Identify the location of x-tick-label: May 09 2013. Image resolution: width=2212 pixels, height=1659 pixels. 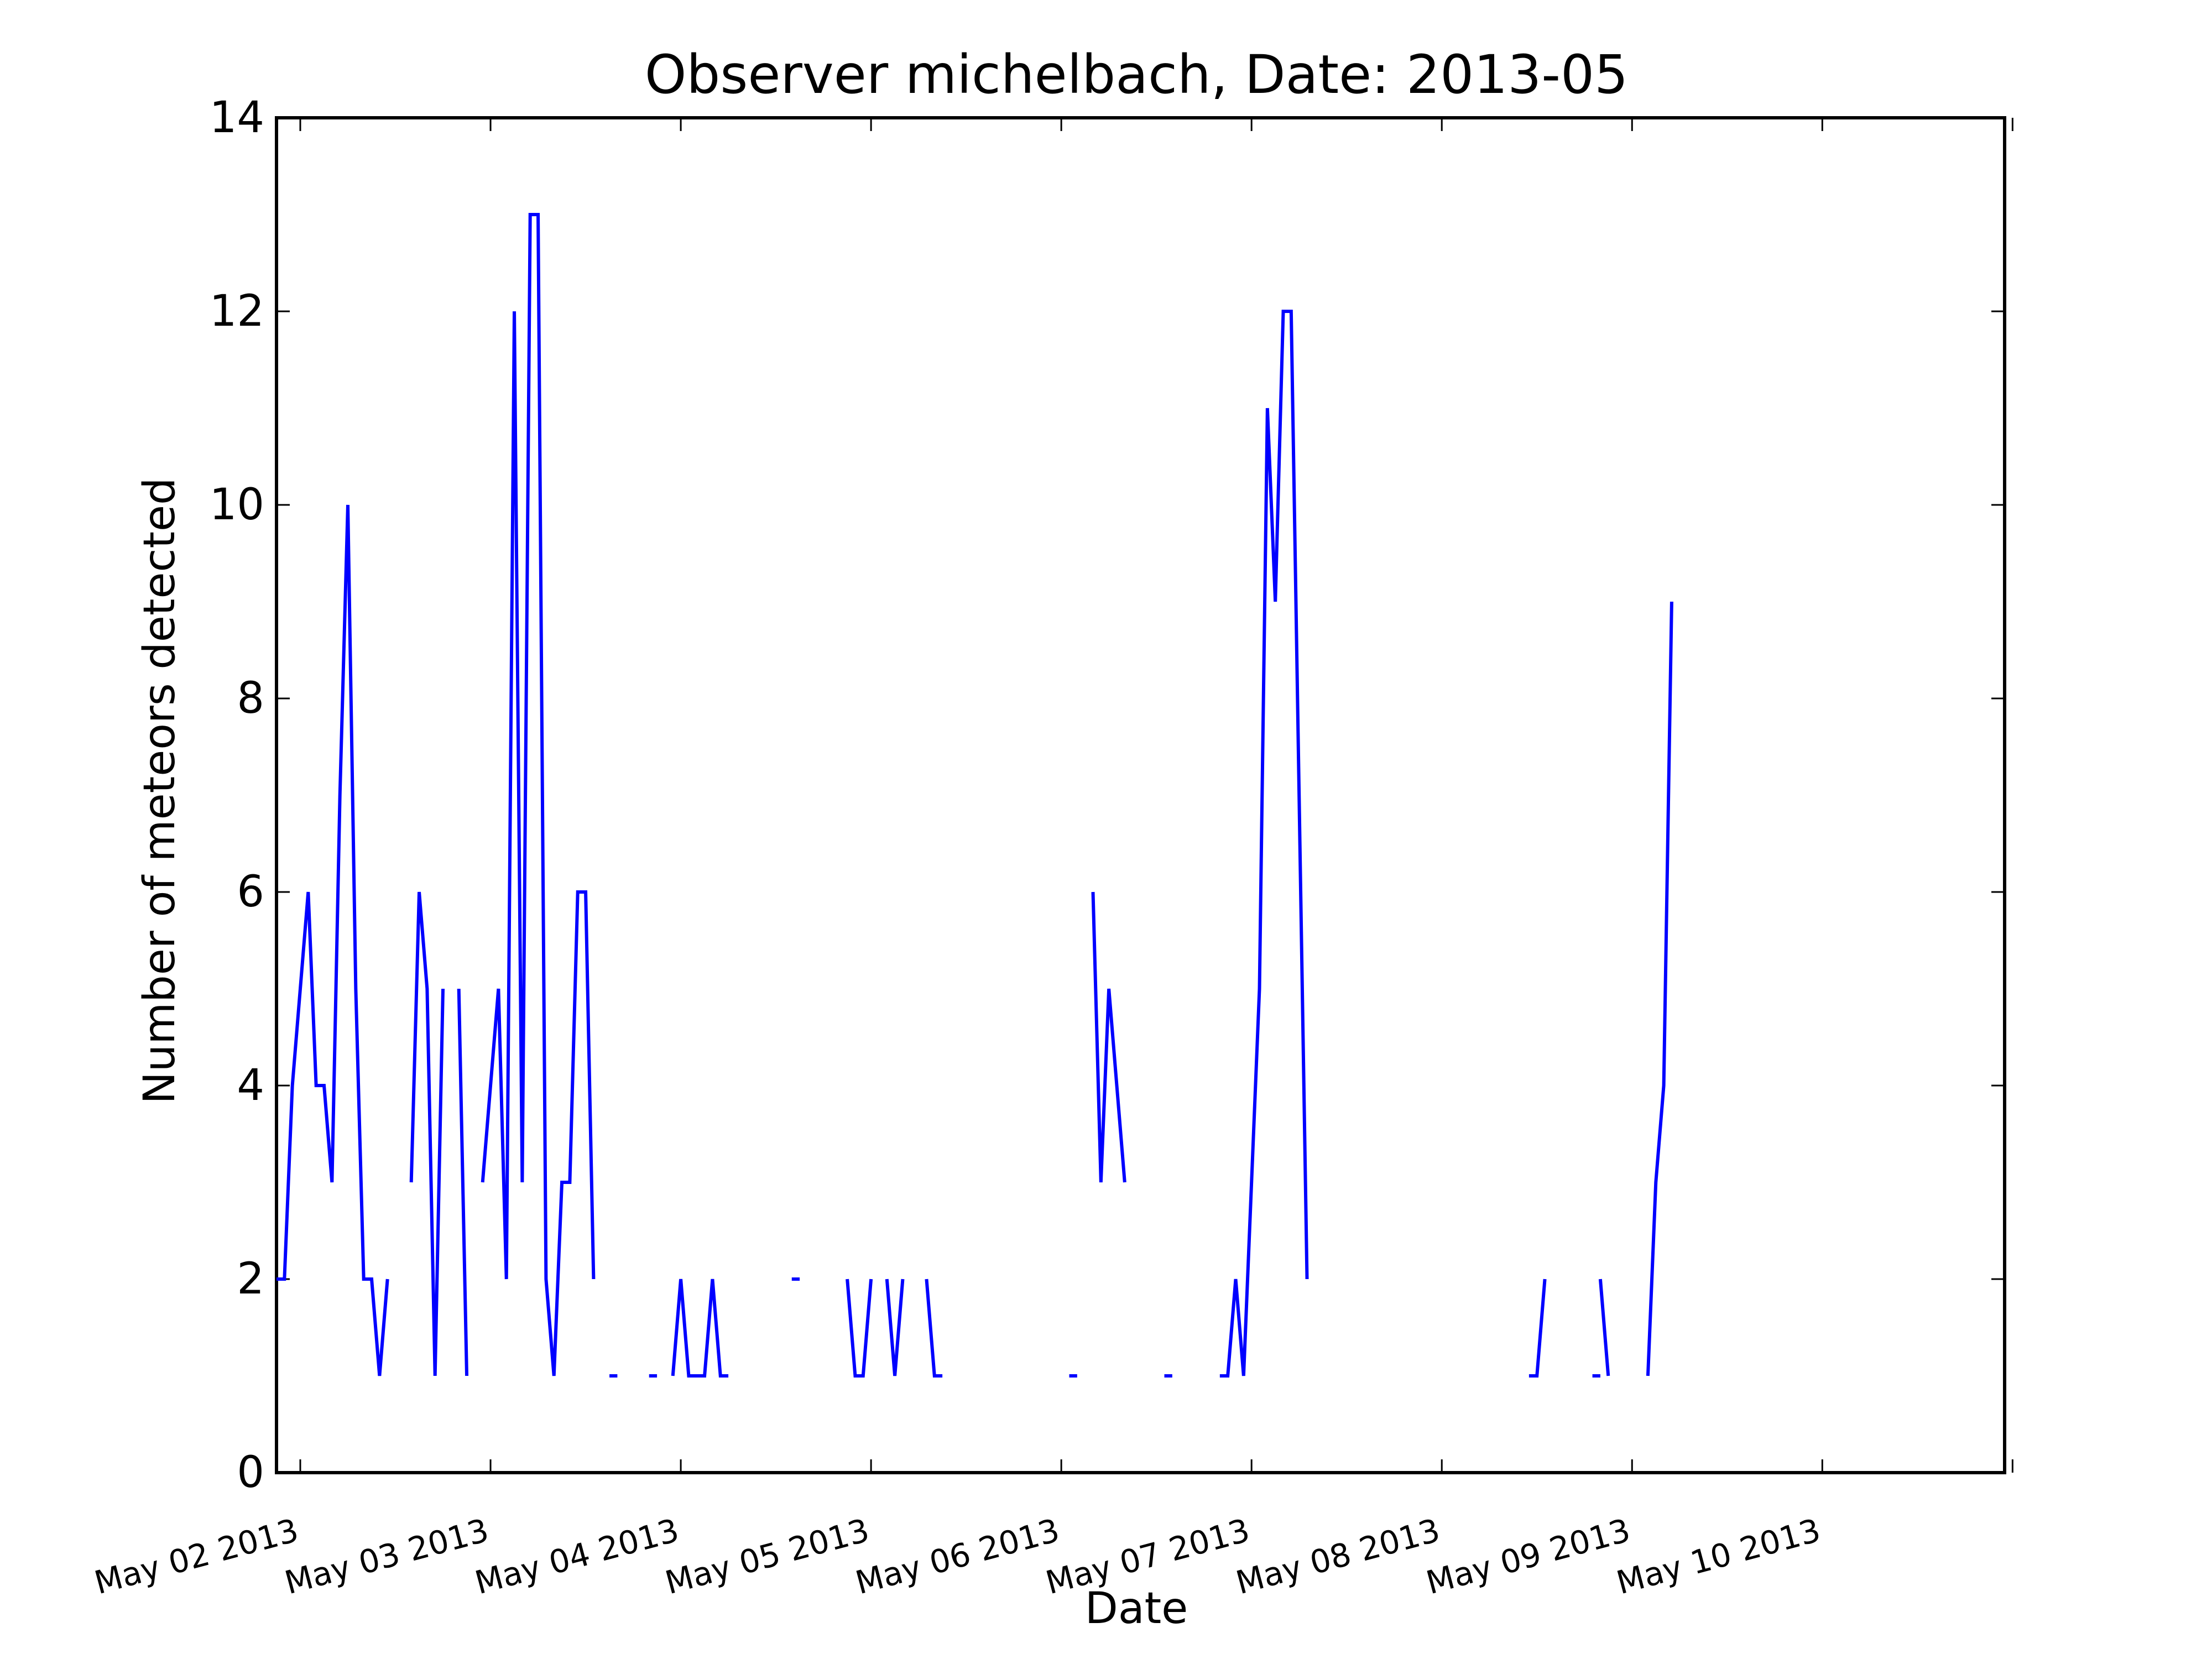
(1528, 1557).